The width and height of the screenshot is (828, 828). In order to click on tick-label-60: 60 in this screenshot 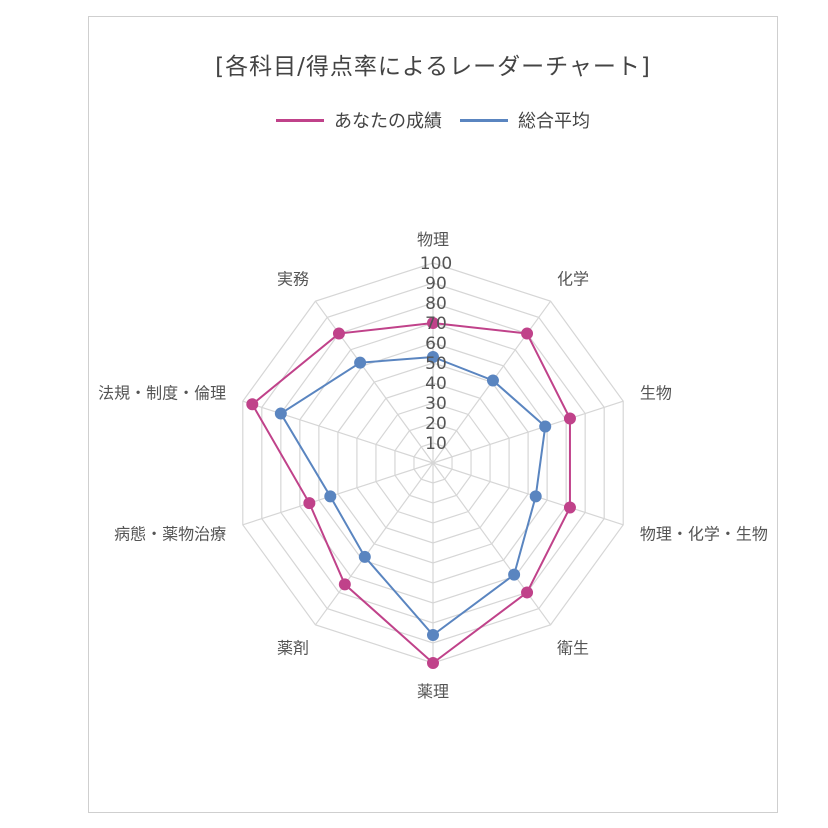, I will do `click(436, 344)`.